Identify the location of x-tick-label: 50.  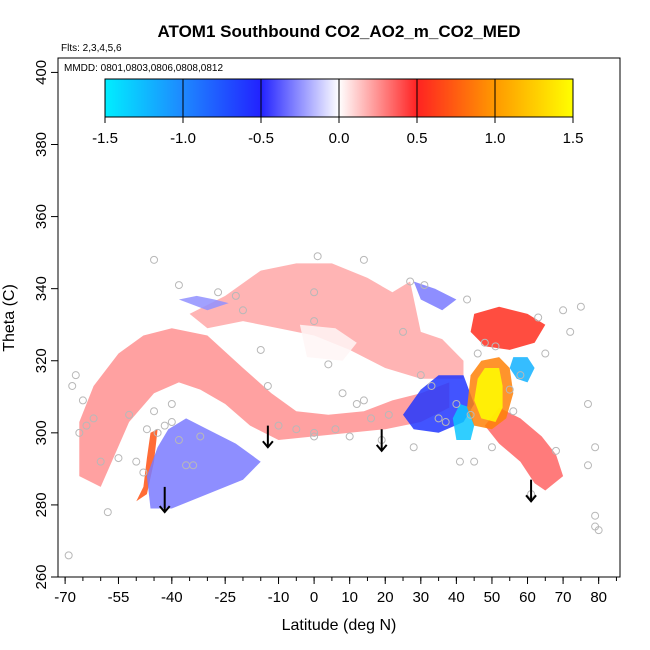
(492, 597).